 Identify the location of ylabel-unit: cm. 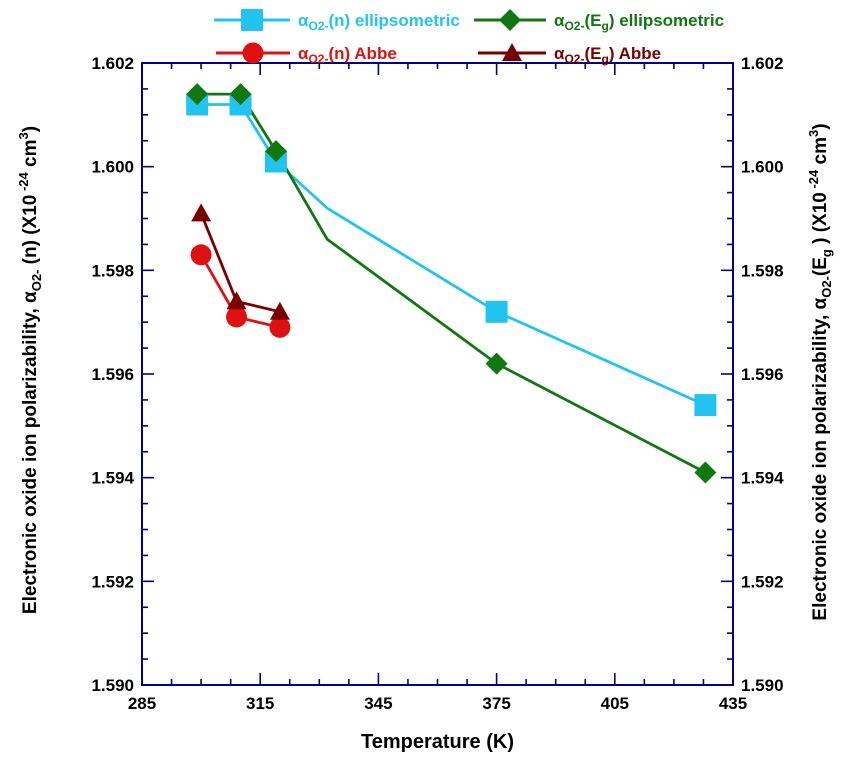
(30, 155).